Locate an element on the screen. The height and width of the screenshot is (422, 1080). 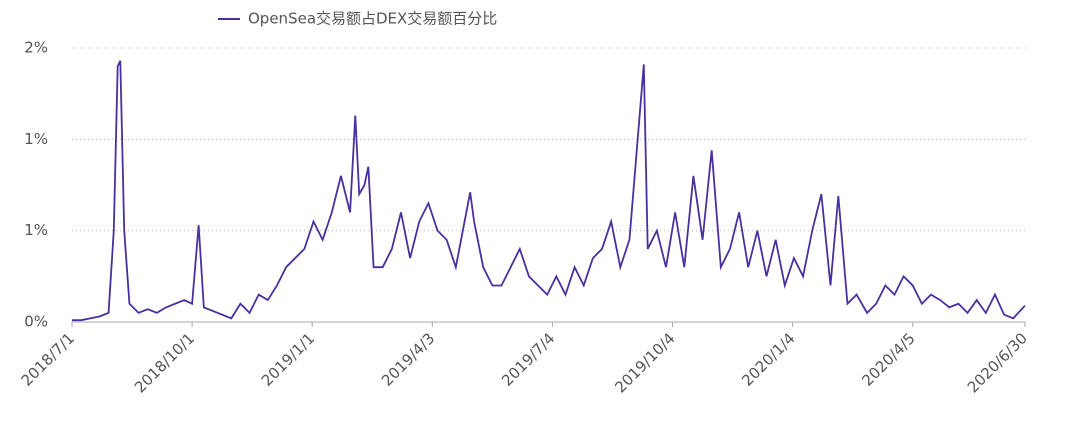
y-tick-label: 0% is located at coordinates (36, 322).